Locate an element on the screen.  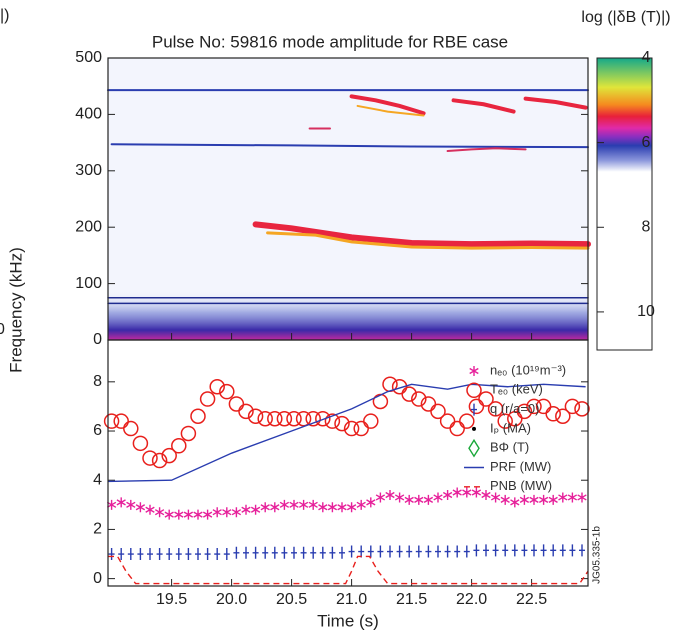
legend-label: Tₑ₀ (keV) is located at coordinates (516, 389).